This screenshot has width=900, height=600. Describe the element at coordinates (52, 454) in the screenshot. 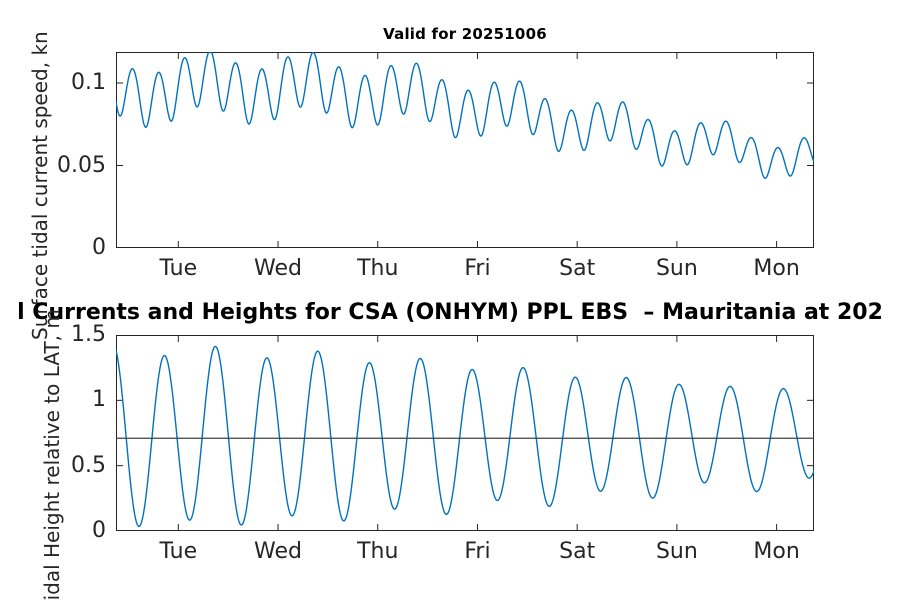

I see `tidal-height-y-axis-label: Tidal Height relative to LAT, m` at that location.